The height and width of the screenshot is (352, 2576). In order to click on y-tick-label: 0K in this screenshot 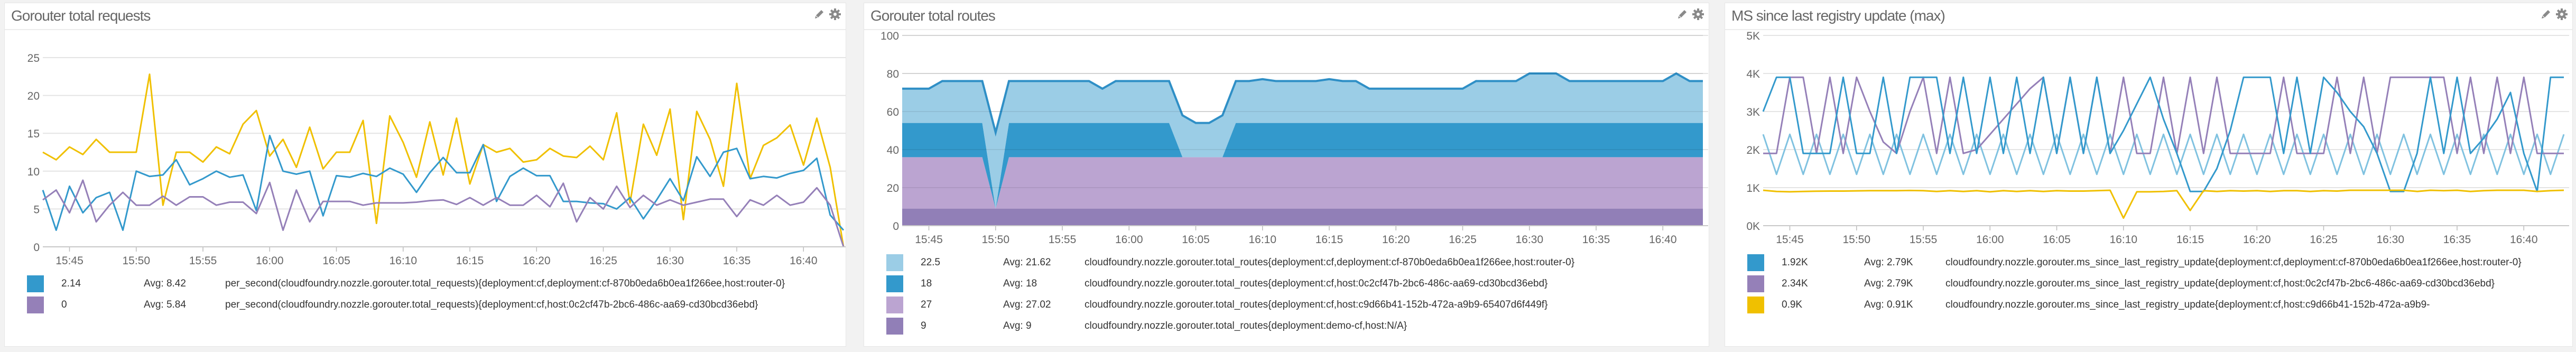, I will do `click(1753, 226)`.